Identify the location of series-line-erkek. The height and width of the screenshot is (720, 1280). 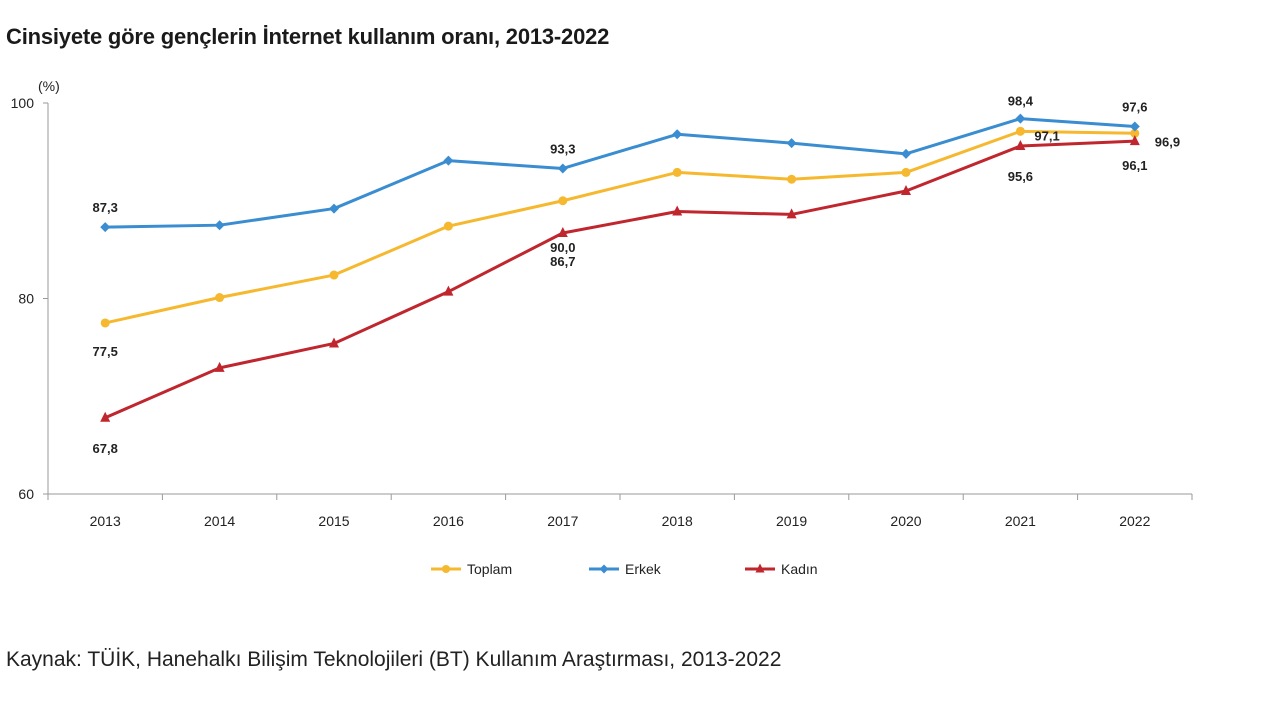
(620, 173).